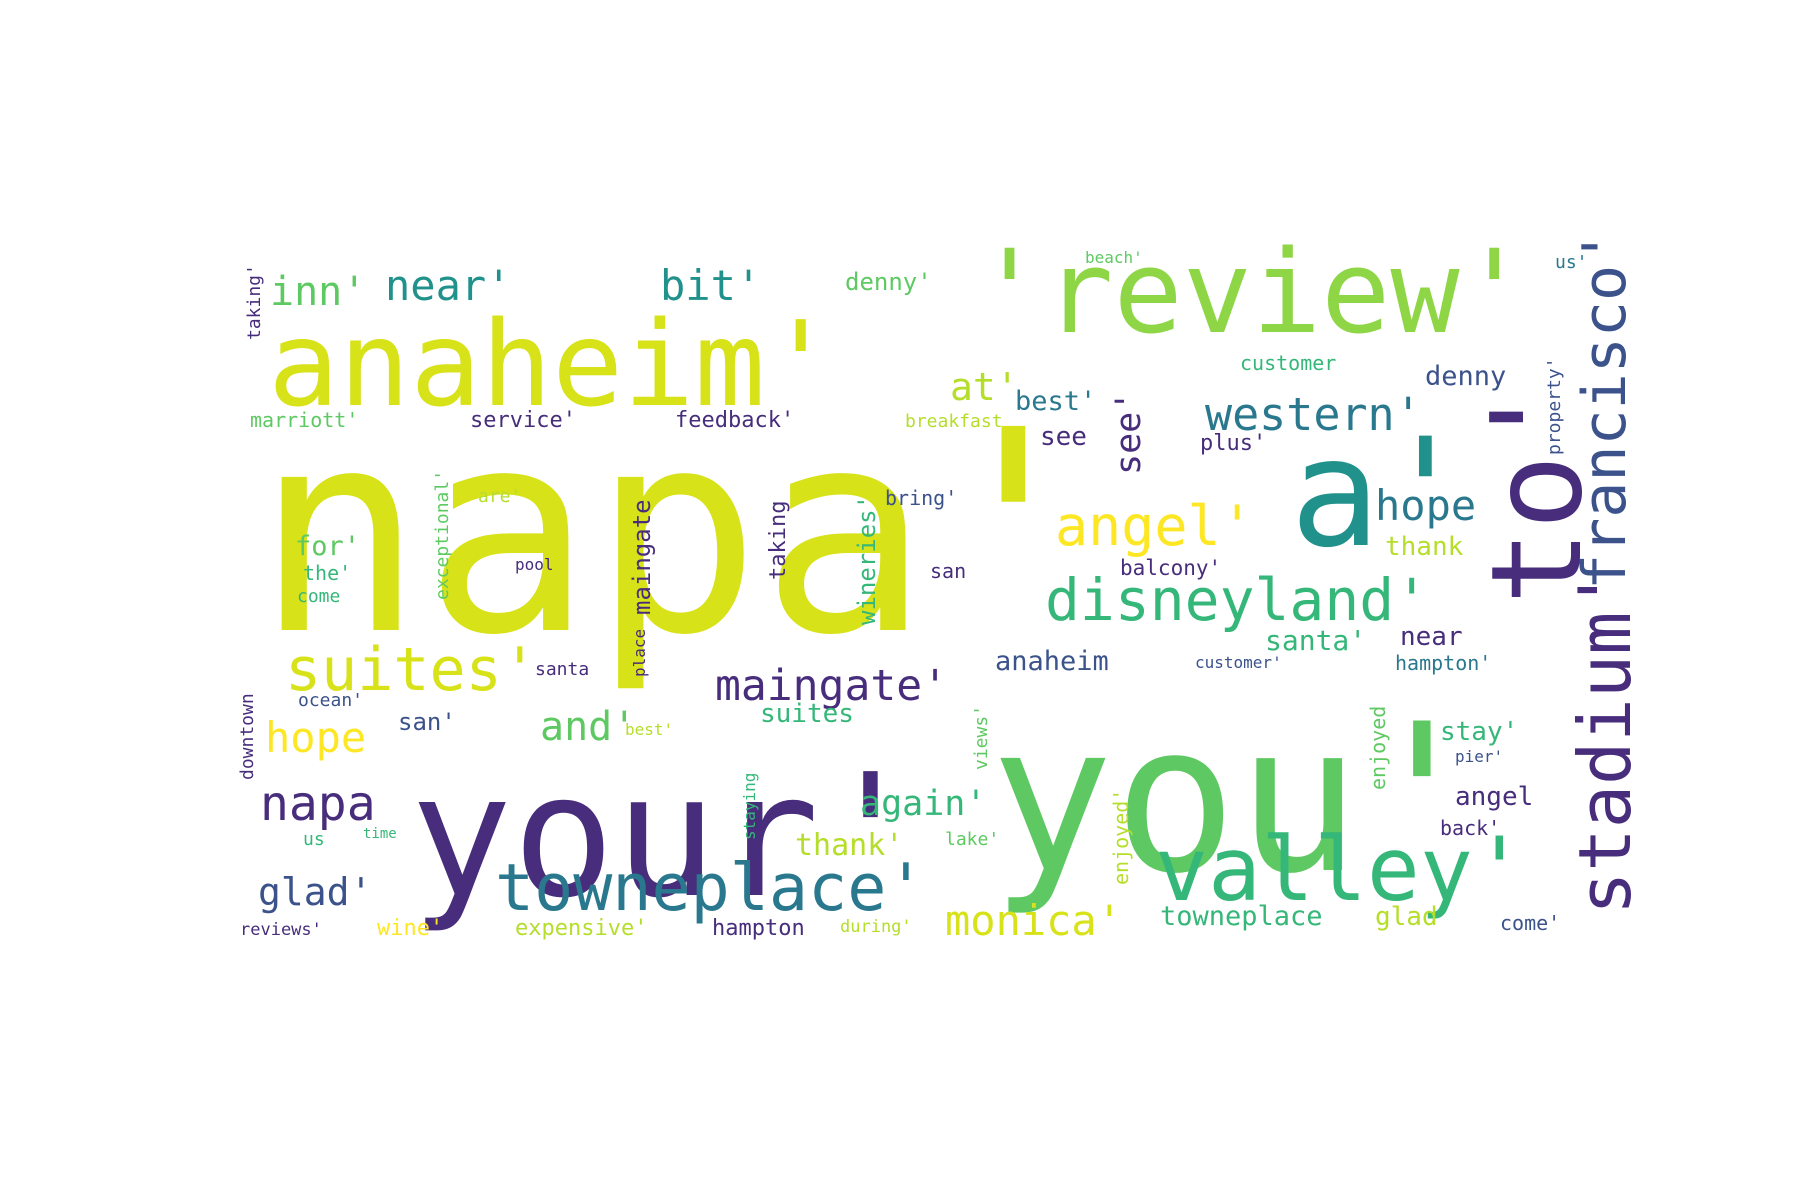 The height and width of the screenshot is (1200, 1800). What do you see at coordinates (876, 927) in the screenshot?
I see `cloud-word: during'` at bounding box center [876, 927].